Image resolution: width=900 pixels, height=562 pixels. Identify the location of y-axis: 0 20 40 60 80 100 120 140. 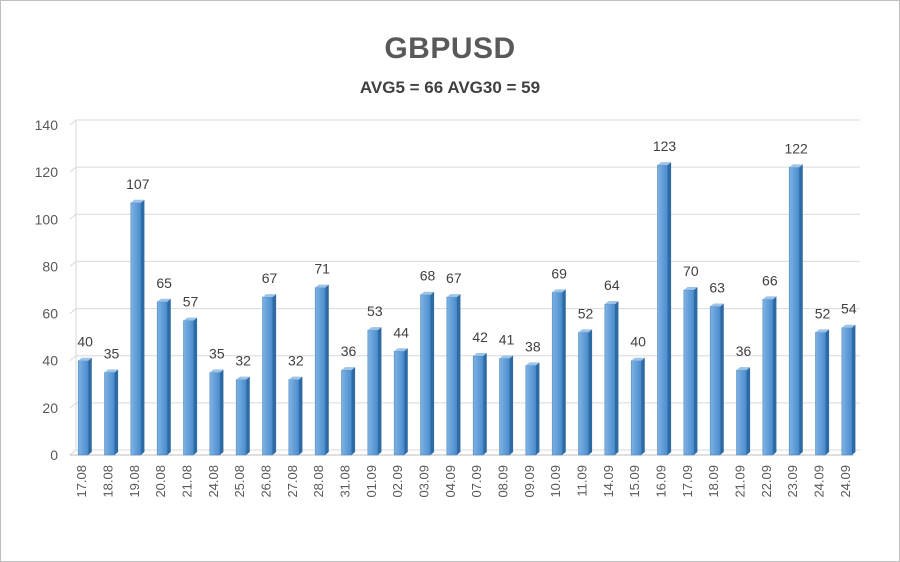
(47, 290).